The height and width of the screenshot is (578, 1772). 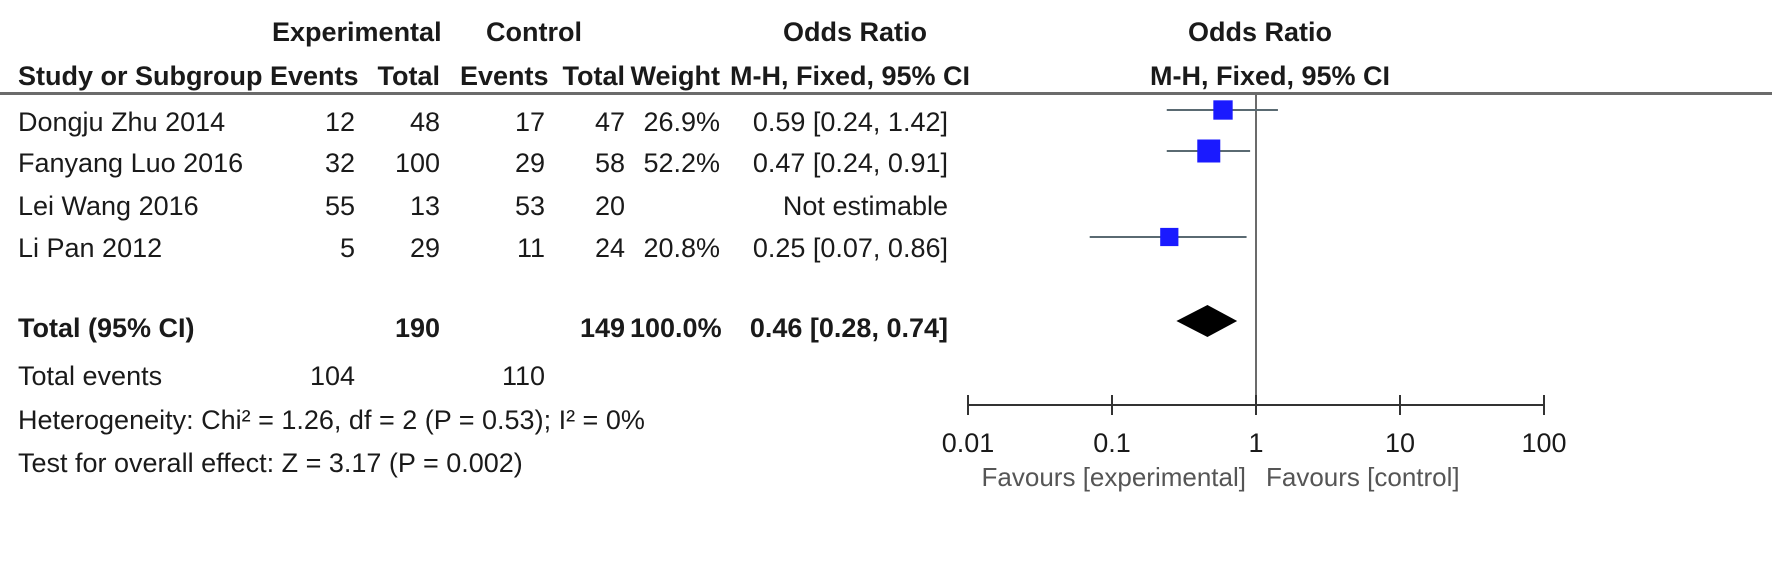 I want to click on row-exp-total: 100, so click(x=417, y=163).